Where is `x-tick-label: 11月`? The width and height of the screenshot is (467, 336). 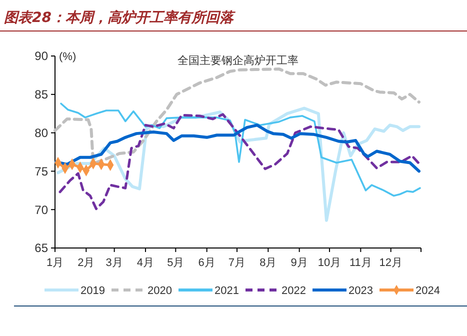 x-tick-label: 11月 is located at coordinates (360, 263).